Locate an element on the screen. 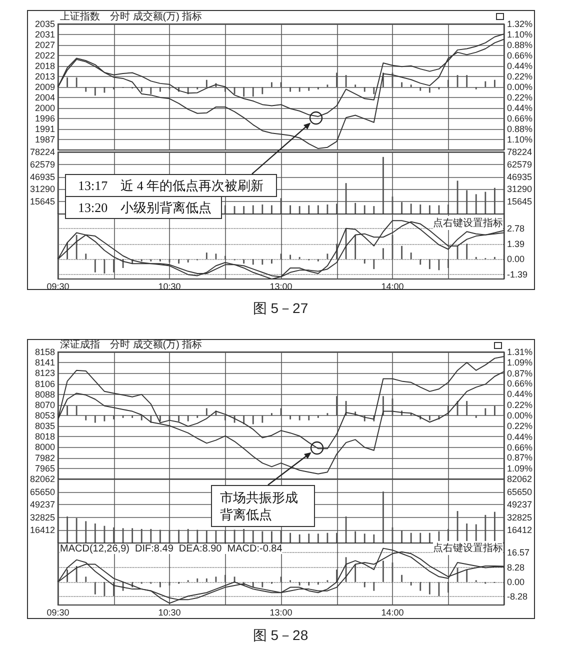 This screenshot has height=649, width=561. y-tick-label: 8123 is located at coordinates (44, 373).